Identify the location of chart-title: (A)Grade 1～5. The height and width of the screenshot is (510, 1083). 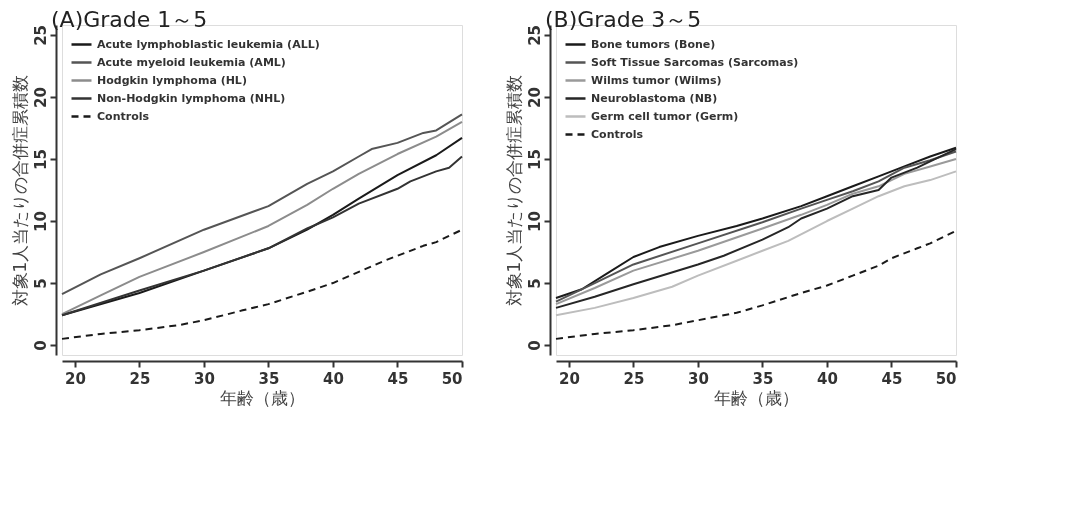
(129, 20).